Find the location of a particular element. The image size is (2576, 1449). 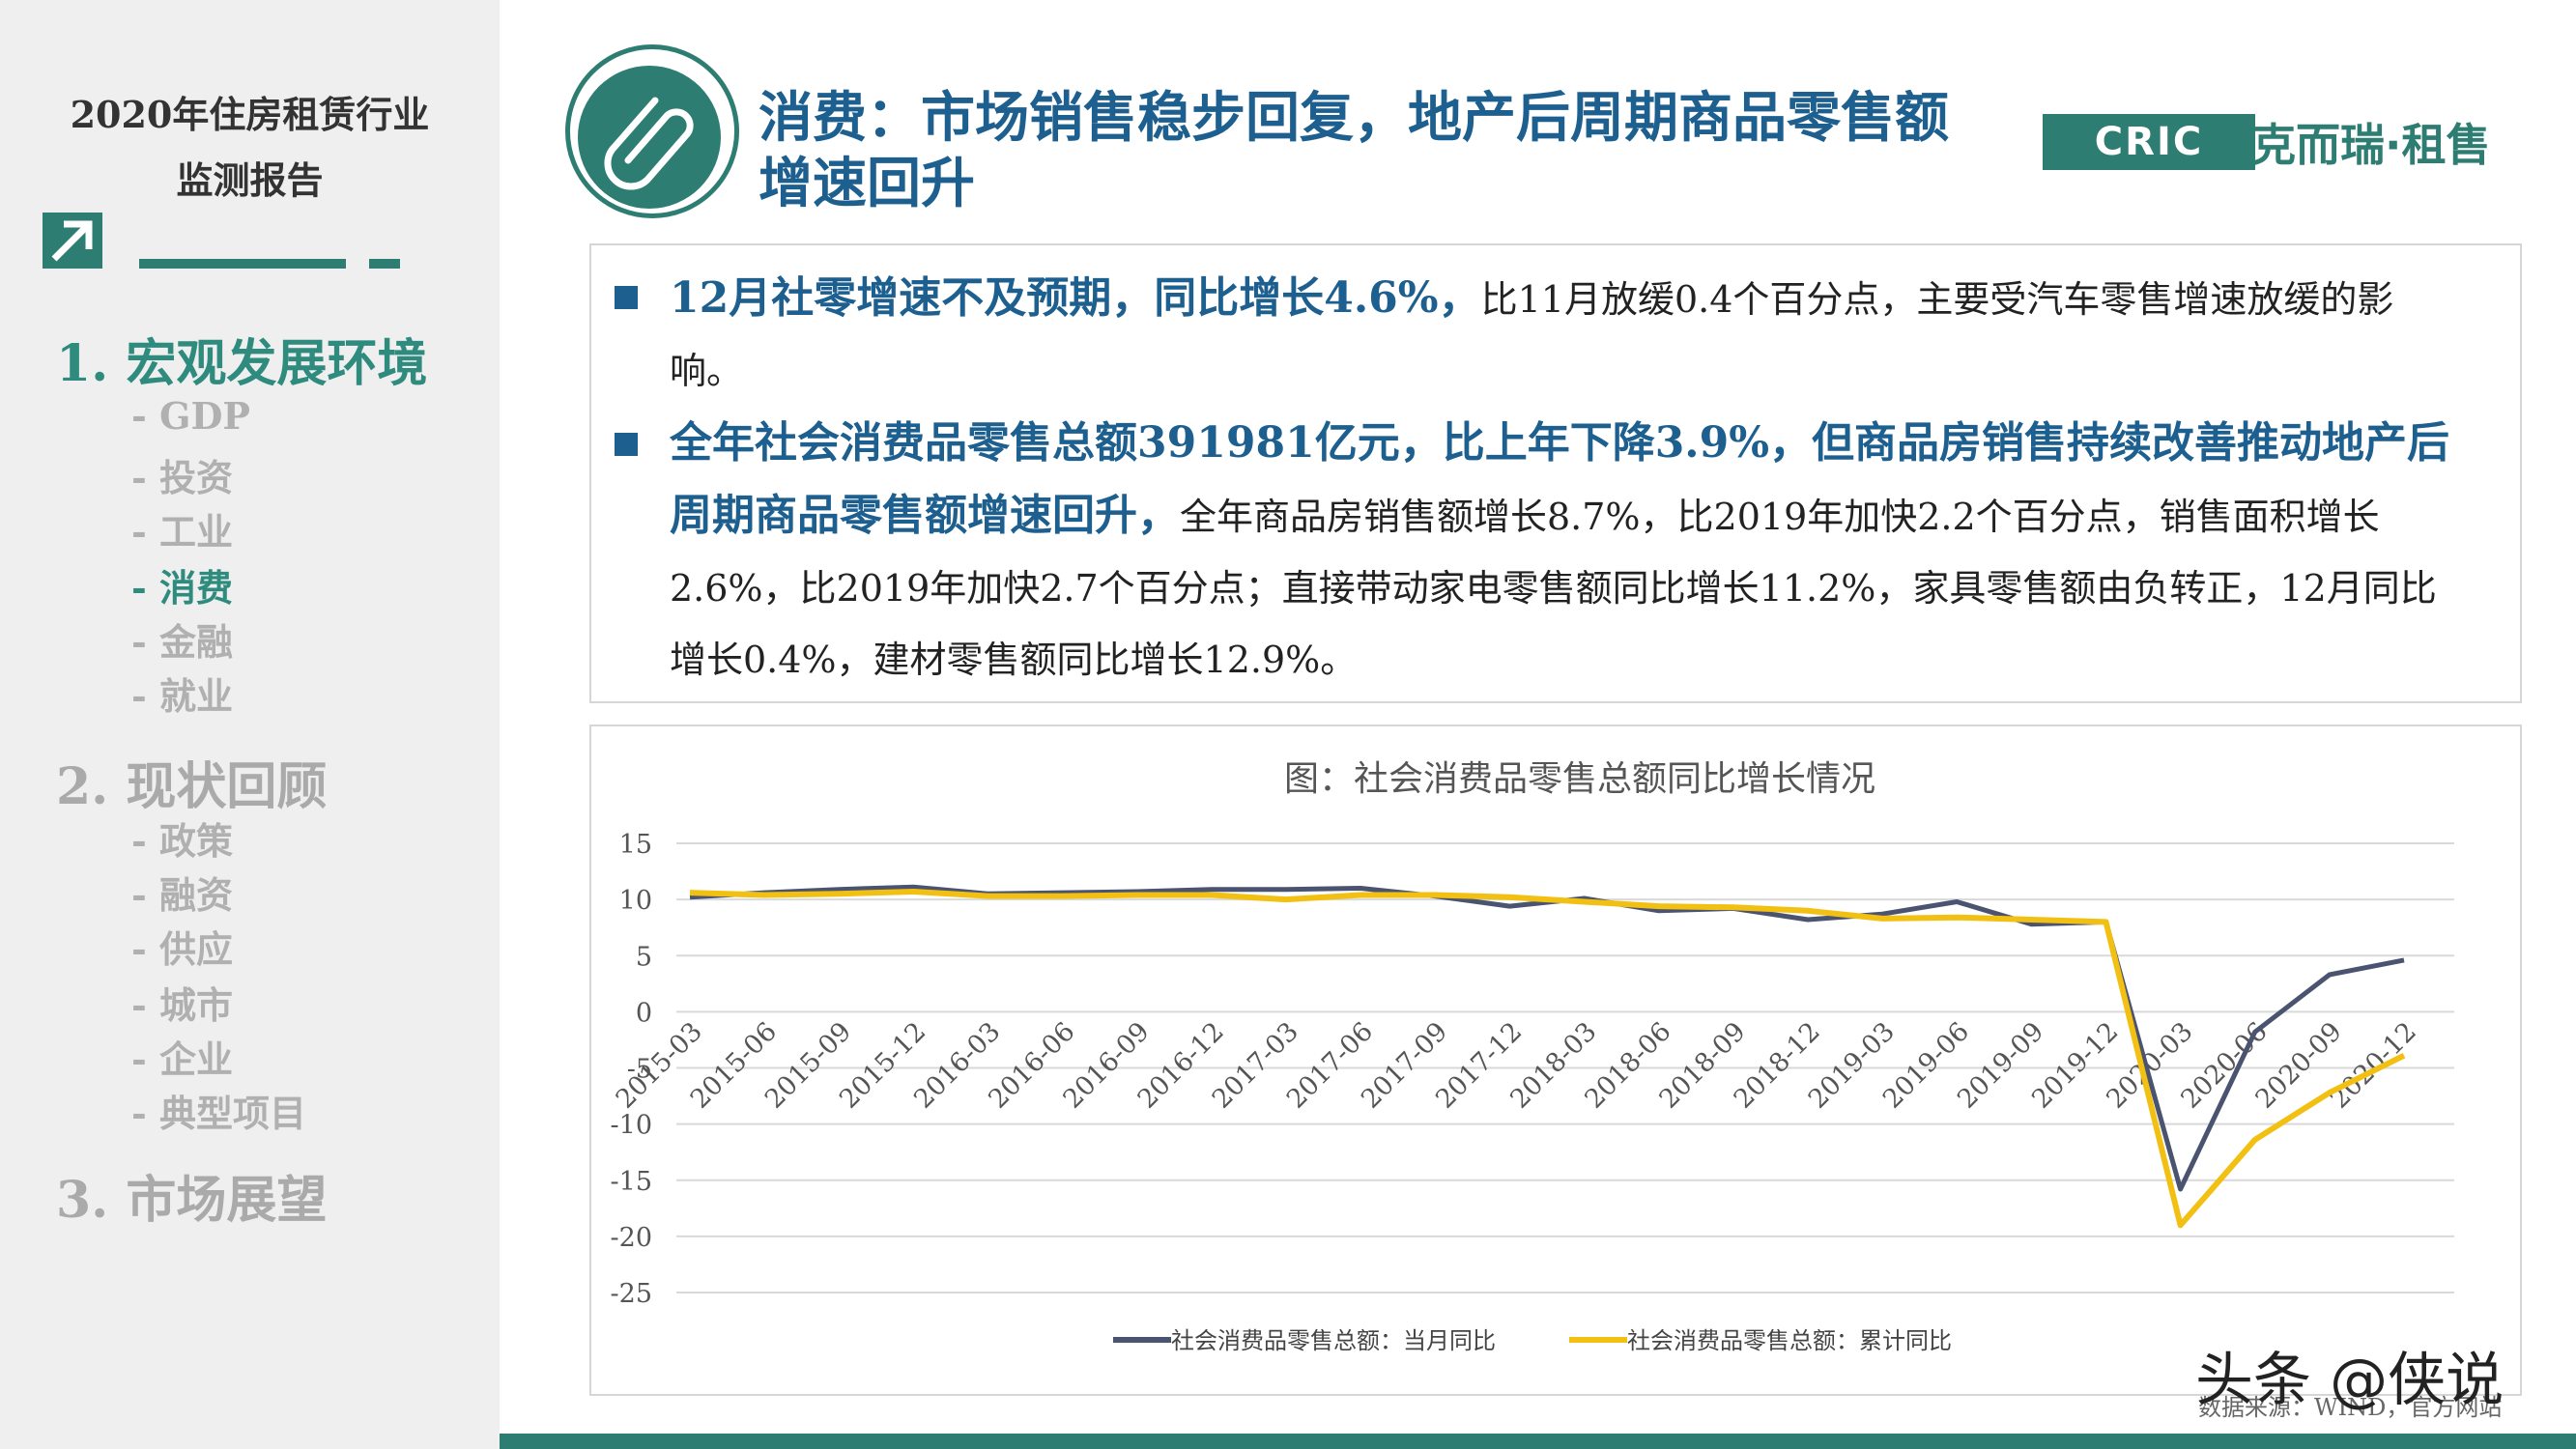

data-source: 数据来源：WIND，官方网站 is located at coordinates (2351, 1407).